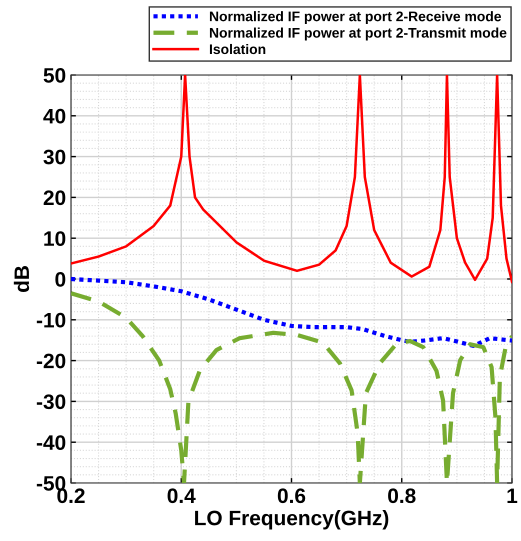 This screenshot has height=541, width=521. Describe the element at coordinates (51, 442) in the screenshot. I see `y-tick-label: -40` at that location.